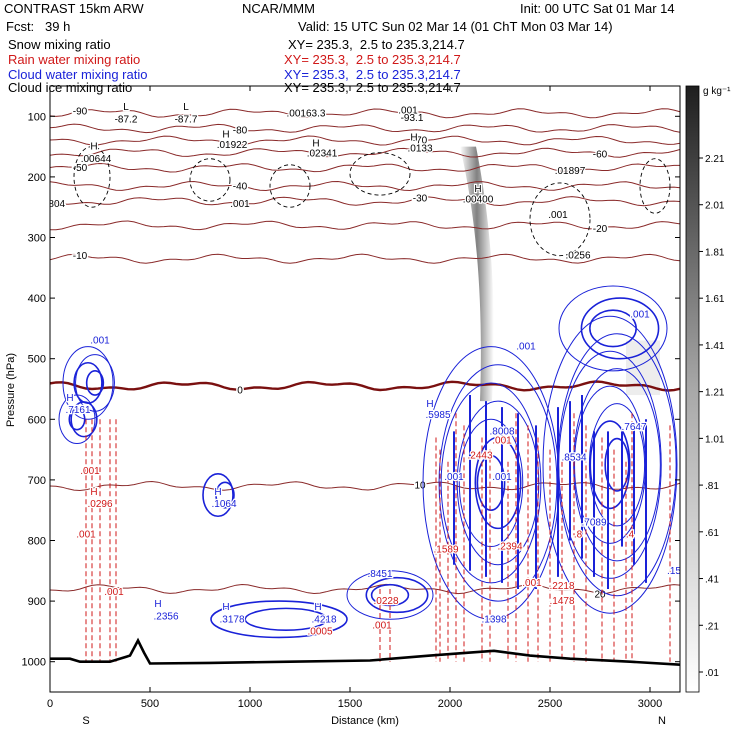 The height and width of the screenshot is (740, 740). Describe the element at coordinates (37, 360) in the screenshot. I see `y-tick-label: 500` at that location.